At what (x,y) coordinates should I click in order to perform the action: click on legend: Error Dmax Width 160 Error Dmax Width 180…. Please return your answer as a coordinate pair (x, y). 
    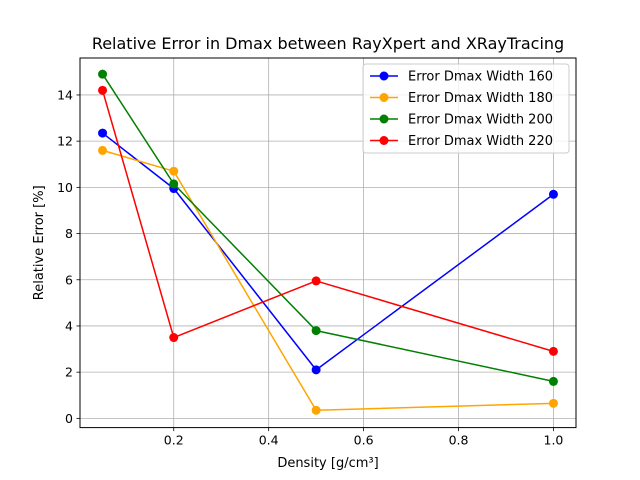
    Looking at the image, I should click on (466, 108).